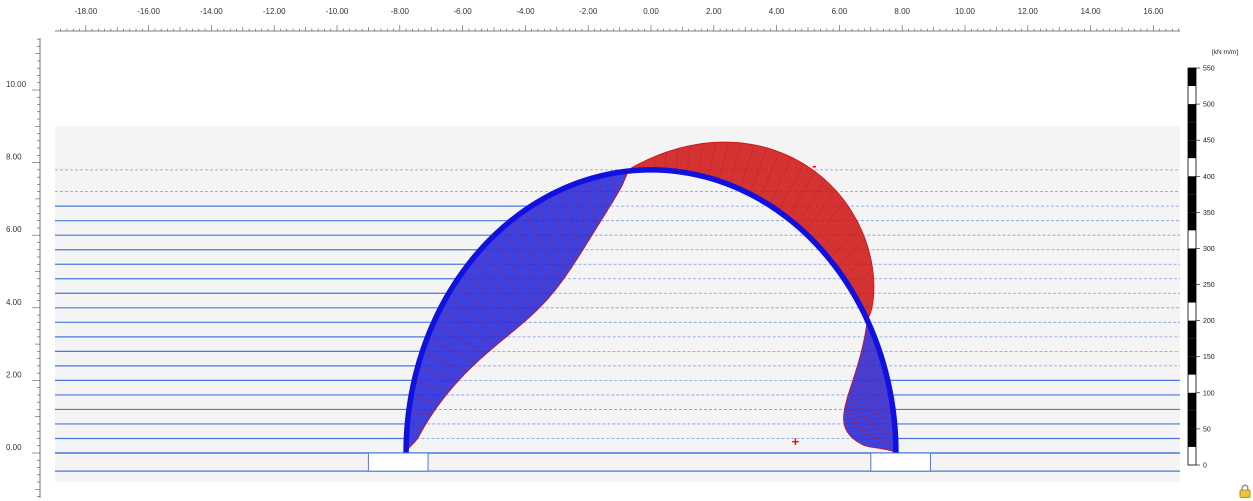 The image size is (1253, 501). I want to click on foundation-box, so click(398, 462).